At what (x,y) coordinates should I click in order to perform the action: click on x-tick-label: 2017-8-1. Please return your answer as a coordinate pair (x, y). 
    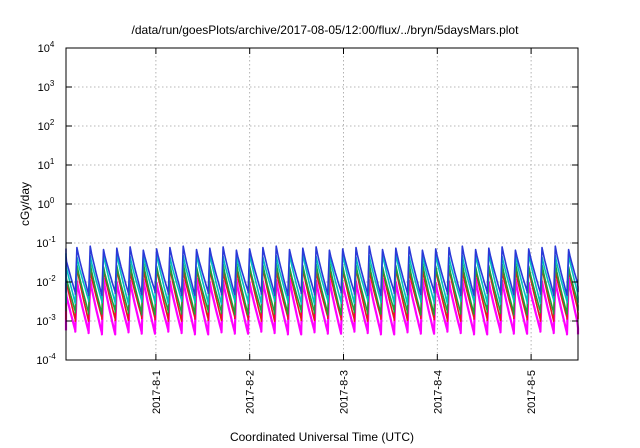
    Looking at the image, I should click on (157, 392).